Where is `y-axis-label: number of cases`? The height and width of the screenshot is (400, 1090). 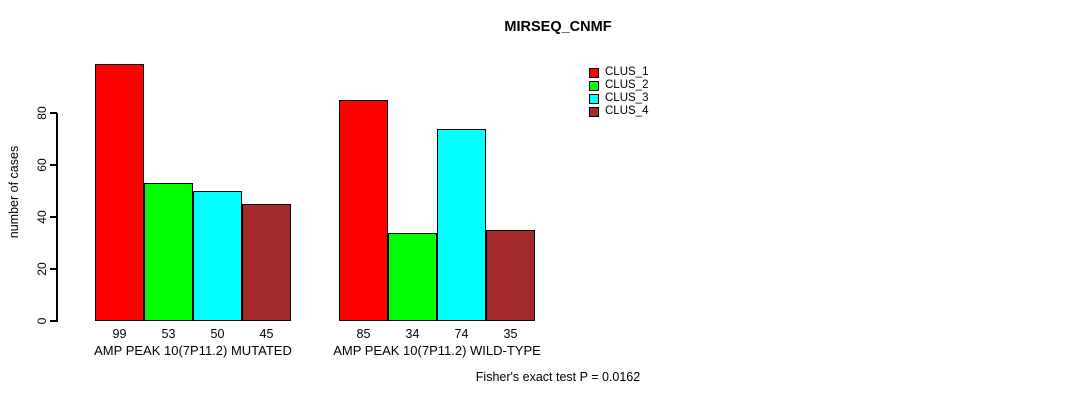
y-axis-label: number of cases is located at coordinates (14, 192).